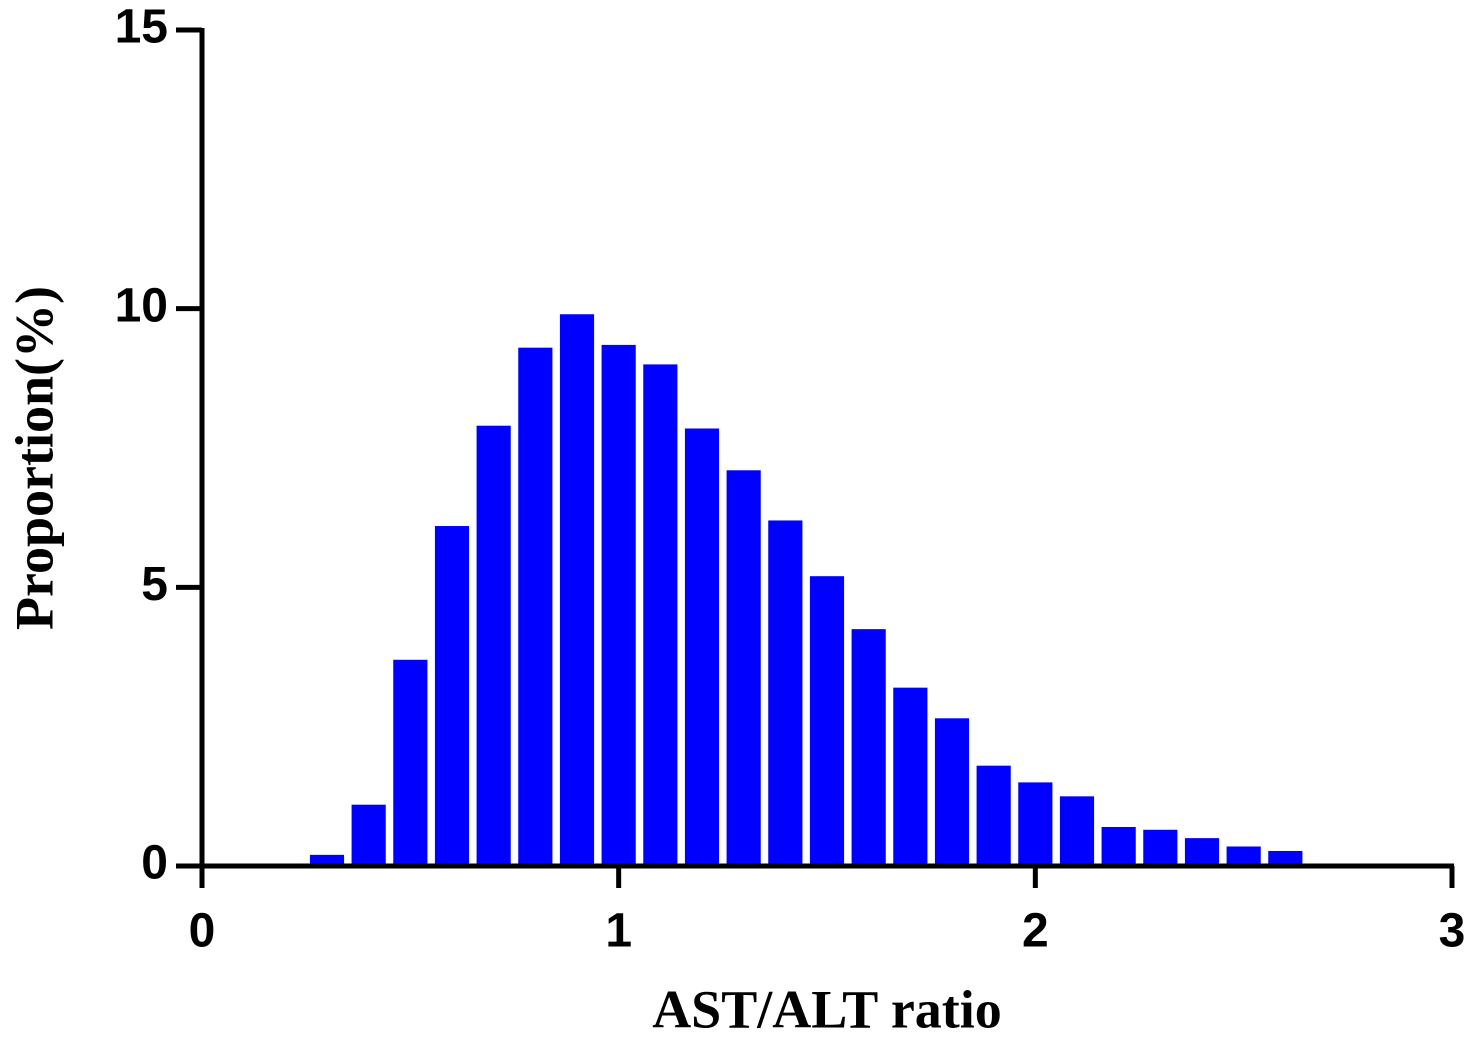 This screenshot has height=1060, width=1477. What do you see at coordinates (1035, 931) in the screenshot?
I see `x-tick-label: 2` at bounding box center [1035, 931].